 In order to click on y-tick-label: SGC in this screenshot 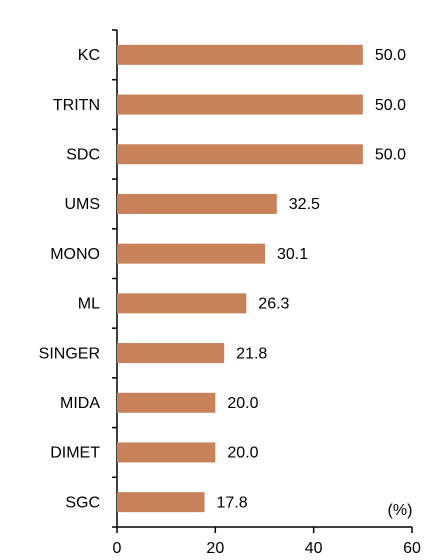, I will do `click(82, 502)`.